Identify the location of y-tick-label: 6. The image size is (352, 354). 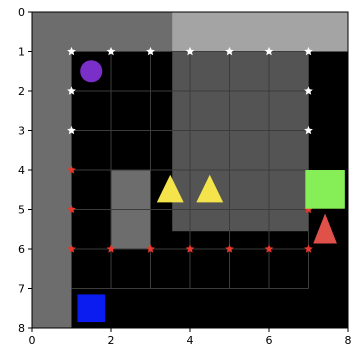
(21, 249).